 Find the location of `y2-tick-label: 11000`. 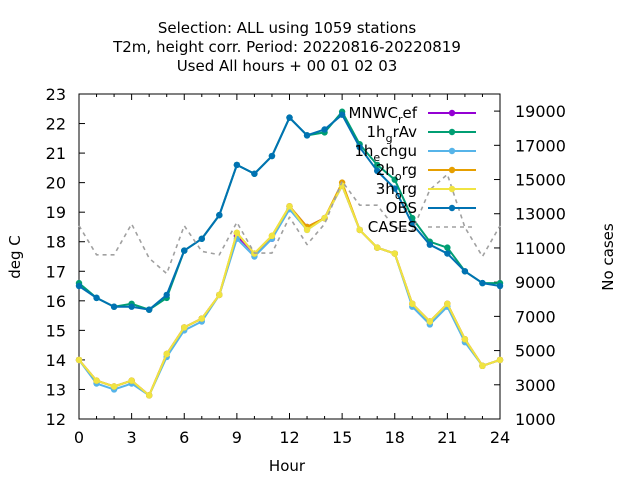

y2-tick-label: 11000 is located at coordinates (540, 248).